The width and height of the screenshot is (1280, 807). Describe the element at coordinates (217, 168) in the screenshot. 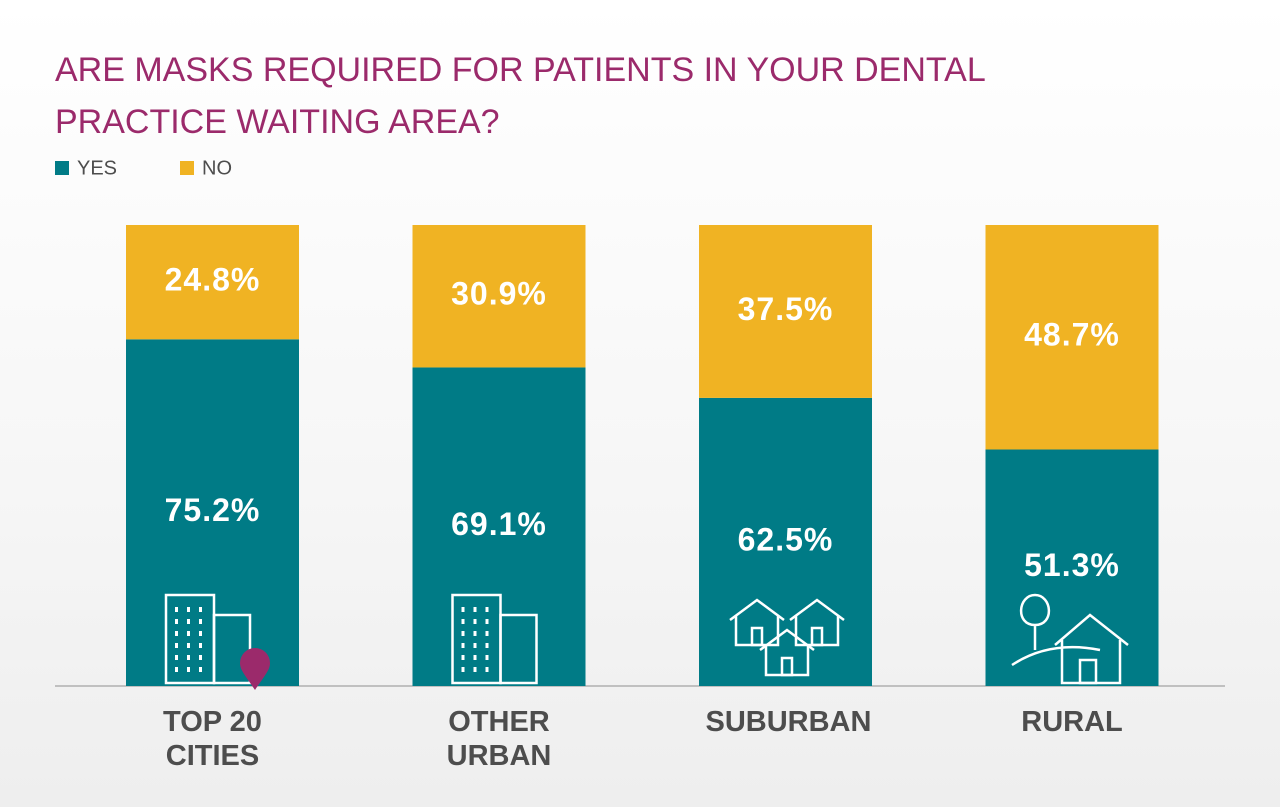

I see `legend-label: NO` at that location.